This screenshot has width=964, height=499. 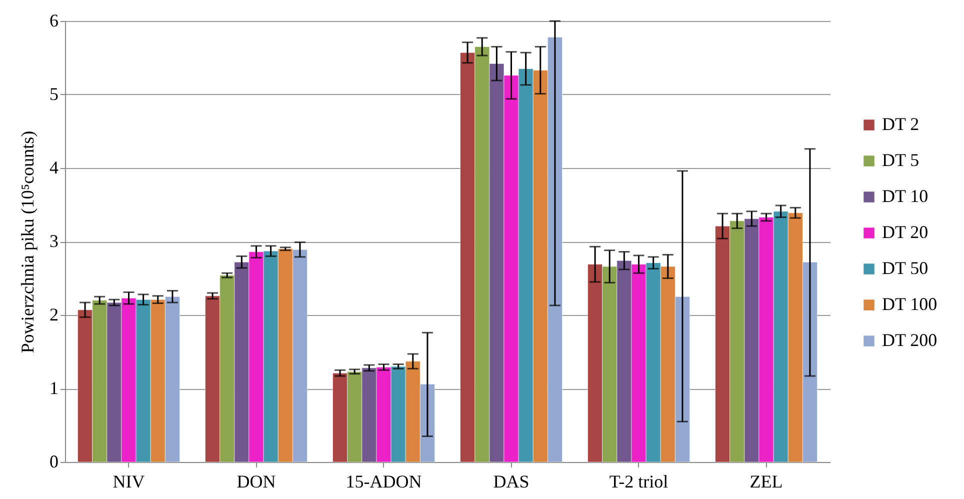 I want to click on legend-label: DT 50, so click(x=905, y=268).